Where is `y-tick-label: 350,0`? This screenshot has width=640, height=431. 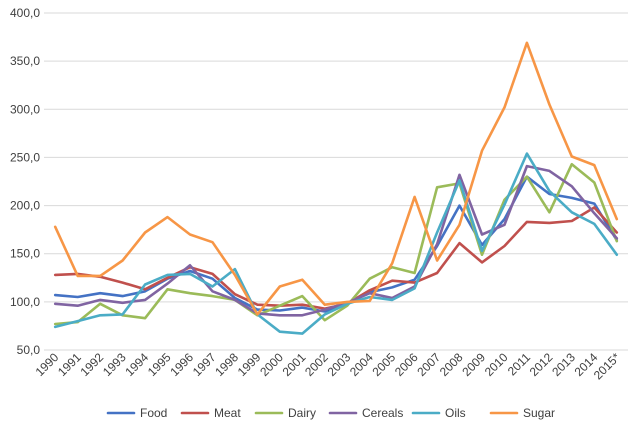
y-tick-label: 350,0 is located at coordinates (25, 61).